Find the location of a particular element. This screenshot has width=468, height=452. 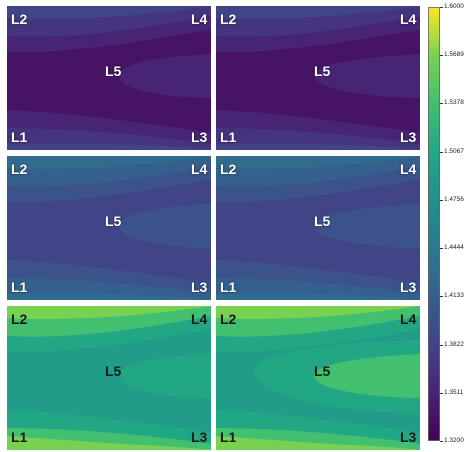

colorbar is located at coordinates (434, 226).